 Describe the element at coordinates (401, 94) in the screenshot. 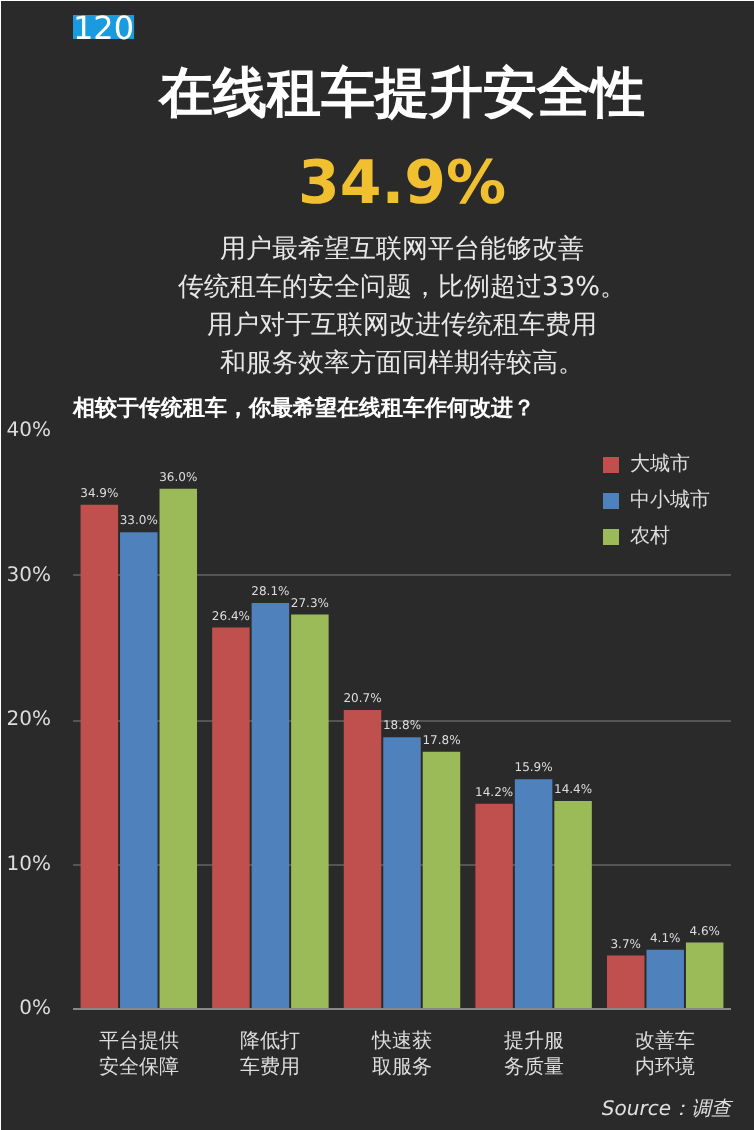

I see `chart-title: 在线租车提升安全性` at that location.